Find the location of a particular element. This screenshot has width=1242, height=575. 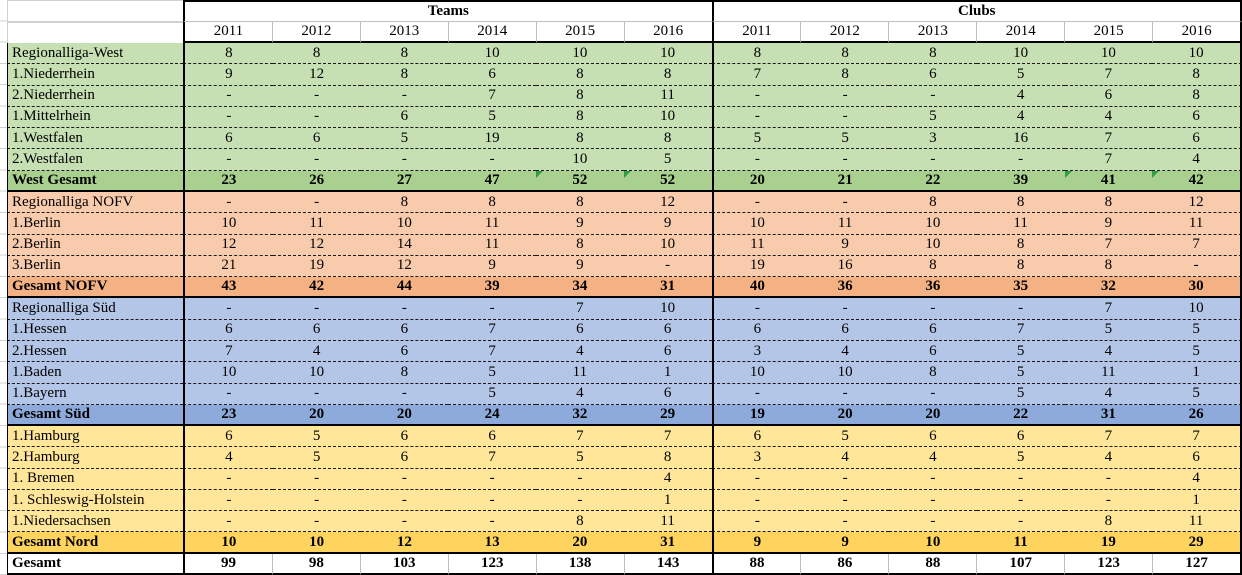

cell-clubs-2011: 3 is located at coordinates (756, 351).